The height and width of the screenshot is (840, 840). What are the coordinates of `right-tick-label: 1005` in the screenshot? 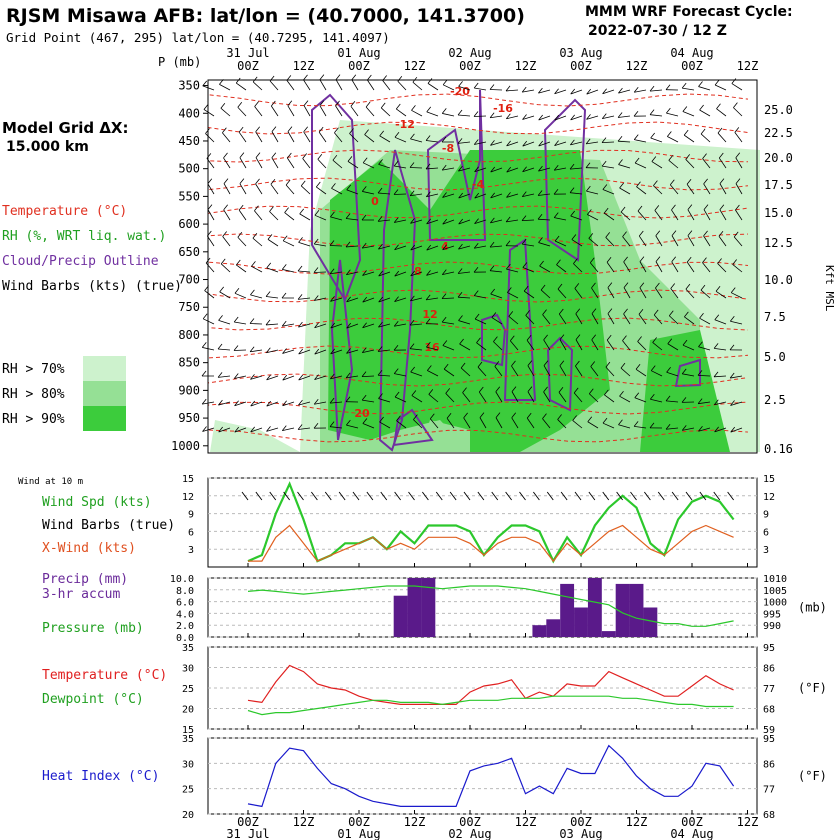 It's located at (775, 591).